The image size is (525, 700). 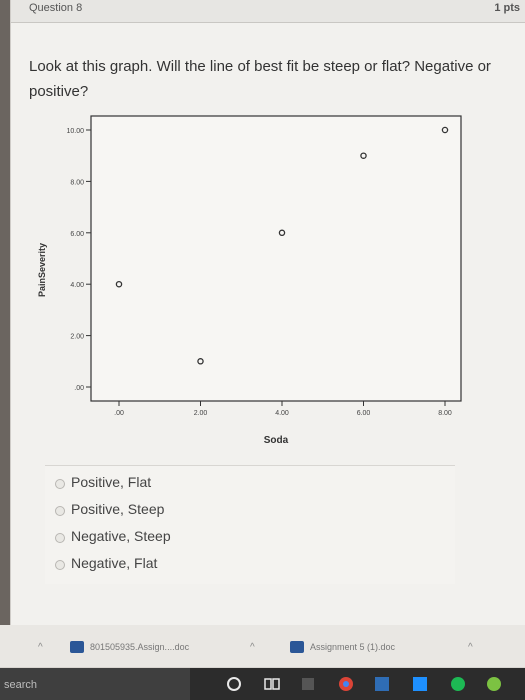 What do you see at coordinates (245, 539) in the screenshot?
I see `option-negative-steep: Negative, Steep` at bounding box center [245, 539].